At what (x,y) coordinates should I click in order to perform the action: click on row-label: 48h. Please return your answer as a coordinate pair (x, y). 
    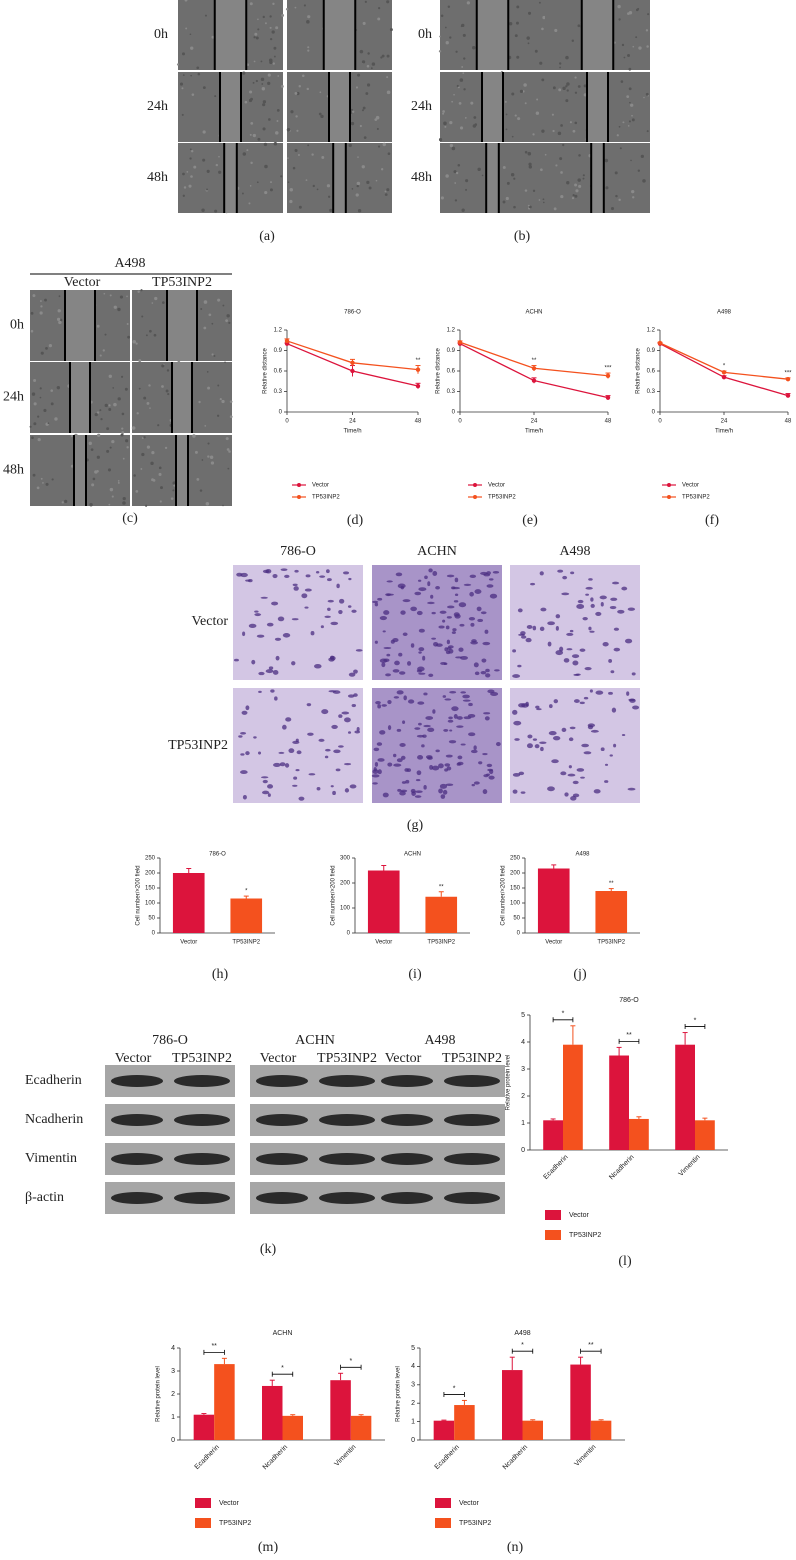
    Looking at the image, I should click on (157, 177).